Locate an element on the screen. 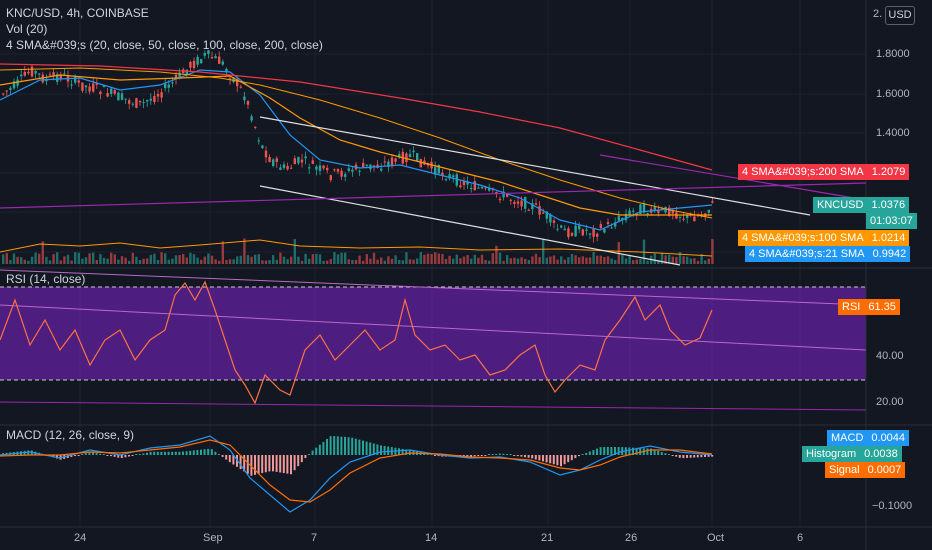 Image resolution: width=932 pixels, height=550 pixels. rsi-tick: 20.00 is located at coordinates (890, 402).